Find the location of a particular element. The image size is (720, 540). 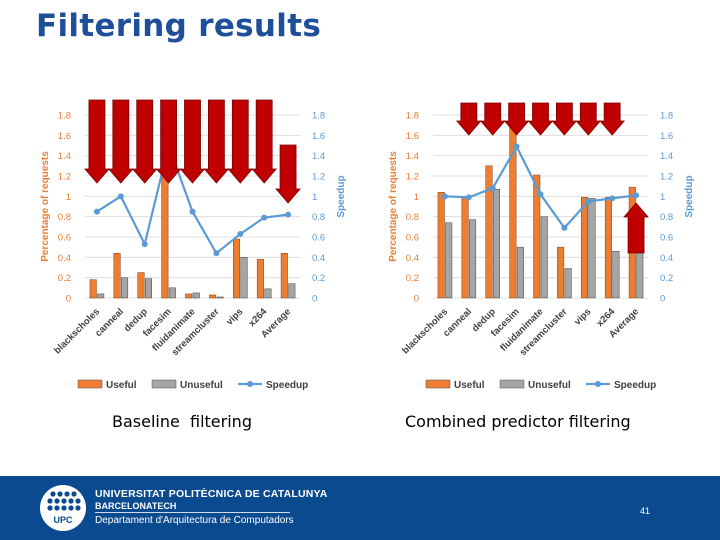

arrow-up-icon is located at coordinates (636, 228).